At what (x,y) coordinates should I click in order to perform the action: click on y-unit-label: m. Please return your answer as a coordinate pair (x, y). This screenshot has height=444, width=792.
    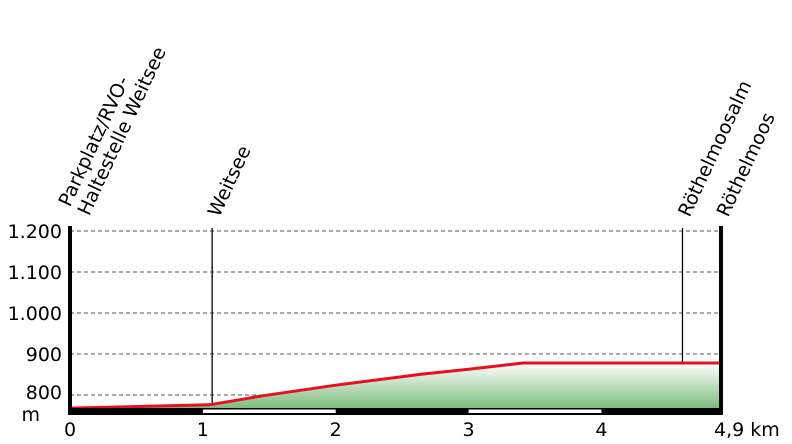
    Looking at the image, I should click on (30, 415).